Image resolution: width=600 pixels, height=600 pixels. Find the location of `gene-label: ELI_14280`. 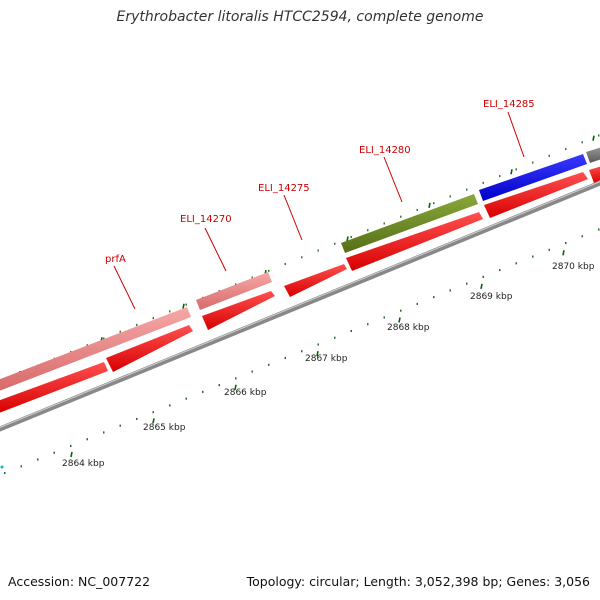

gene-label: ELI_14280 is located at coordinates (385, 150).